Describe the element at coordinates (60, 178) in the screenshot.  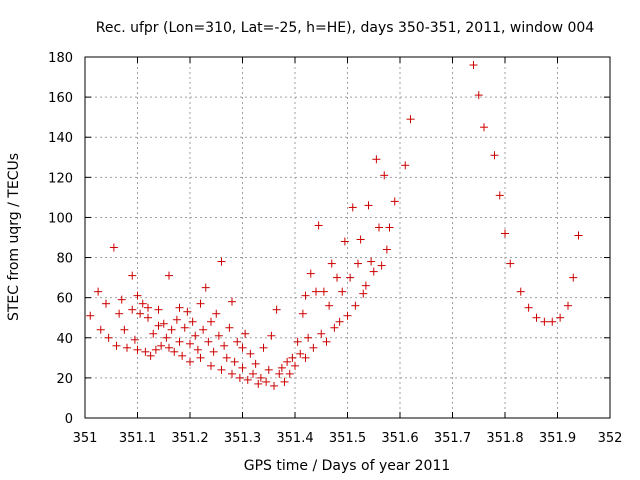
I see `y-tick-label: 120` at that location.